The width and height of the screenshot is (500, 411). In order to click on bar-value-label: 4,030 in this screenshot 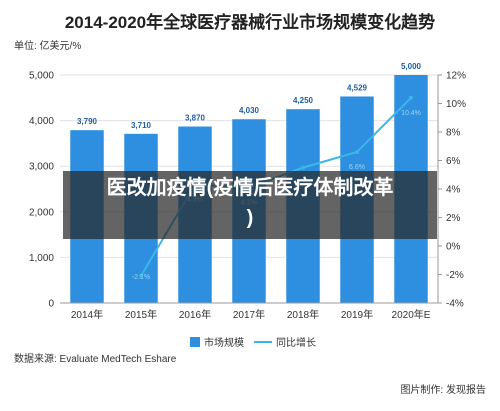, I will do `click(249, 110)`.